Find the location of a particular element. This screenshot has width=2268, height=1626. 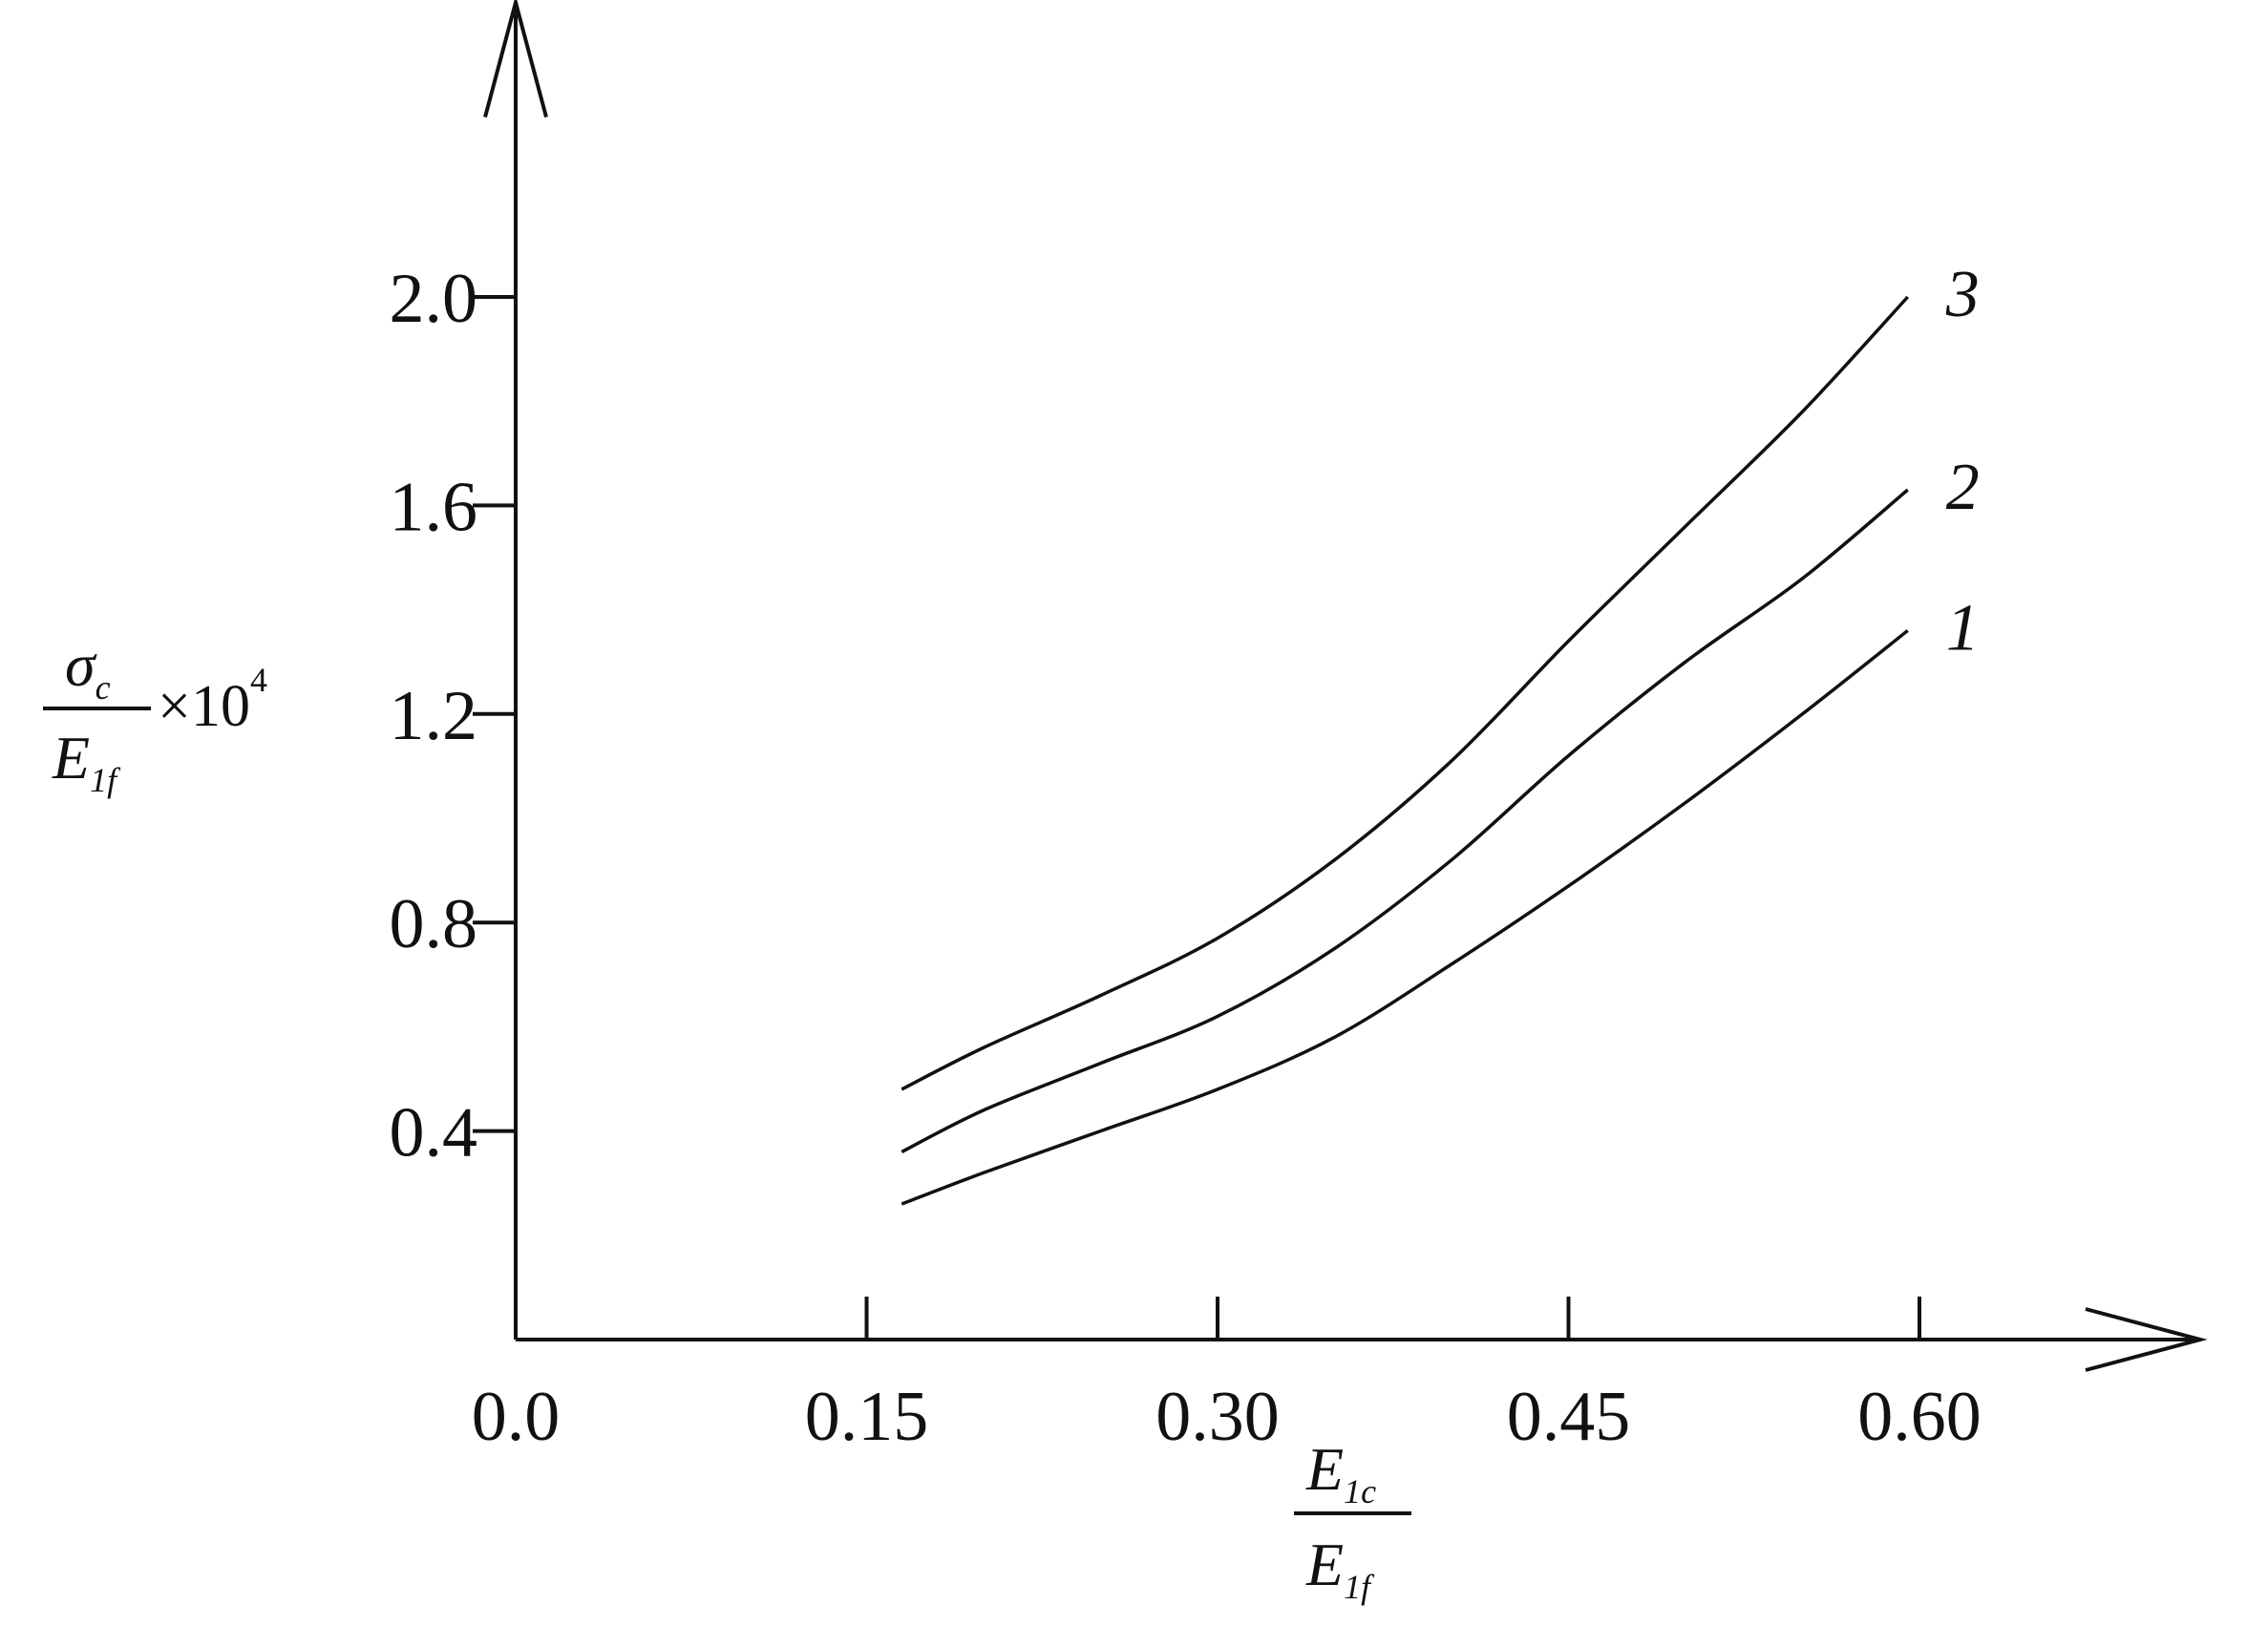

y-tick-label: 0.4 is located at coordinates (434, 1133).